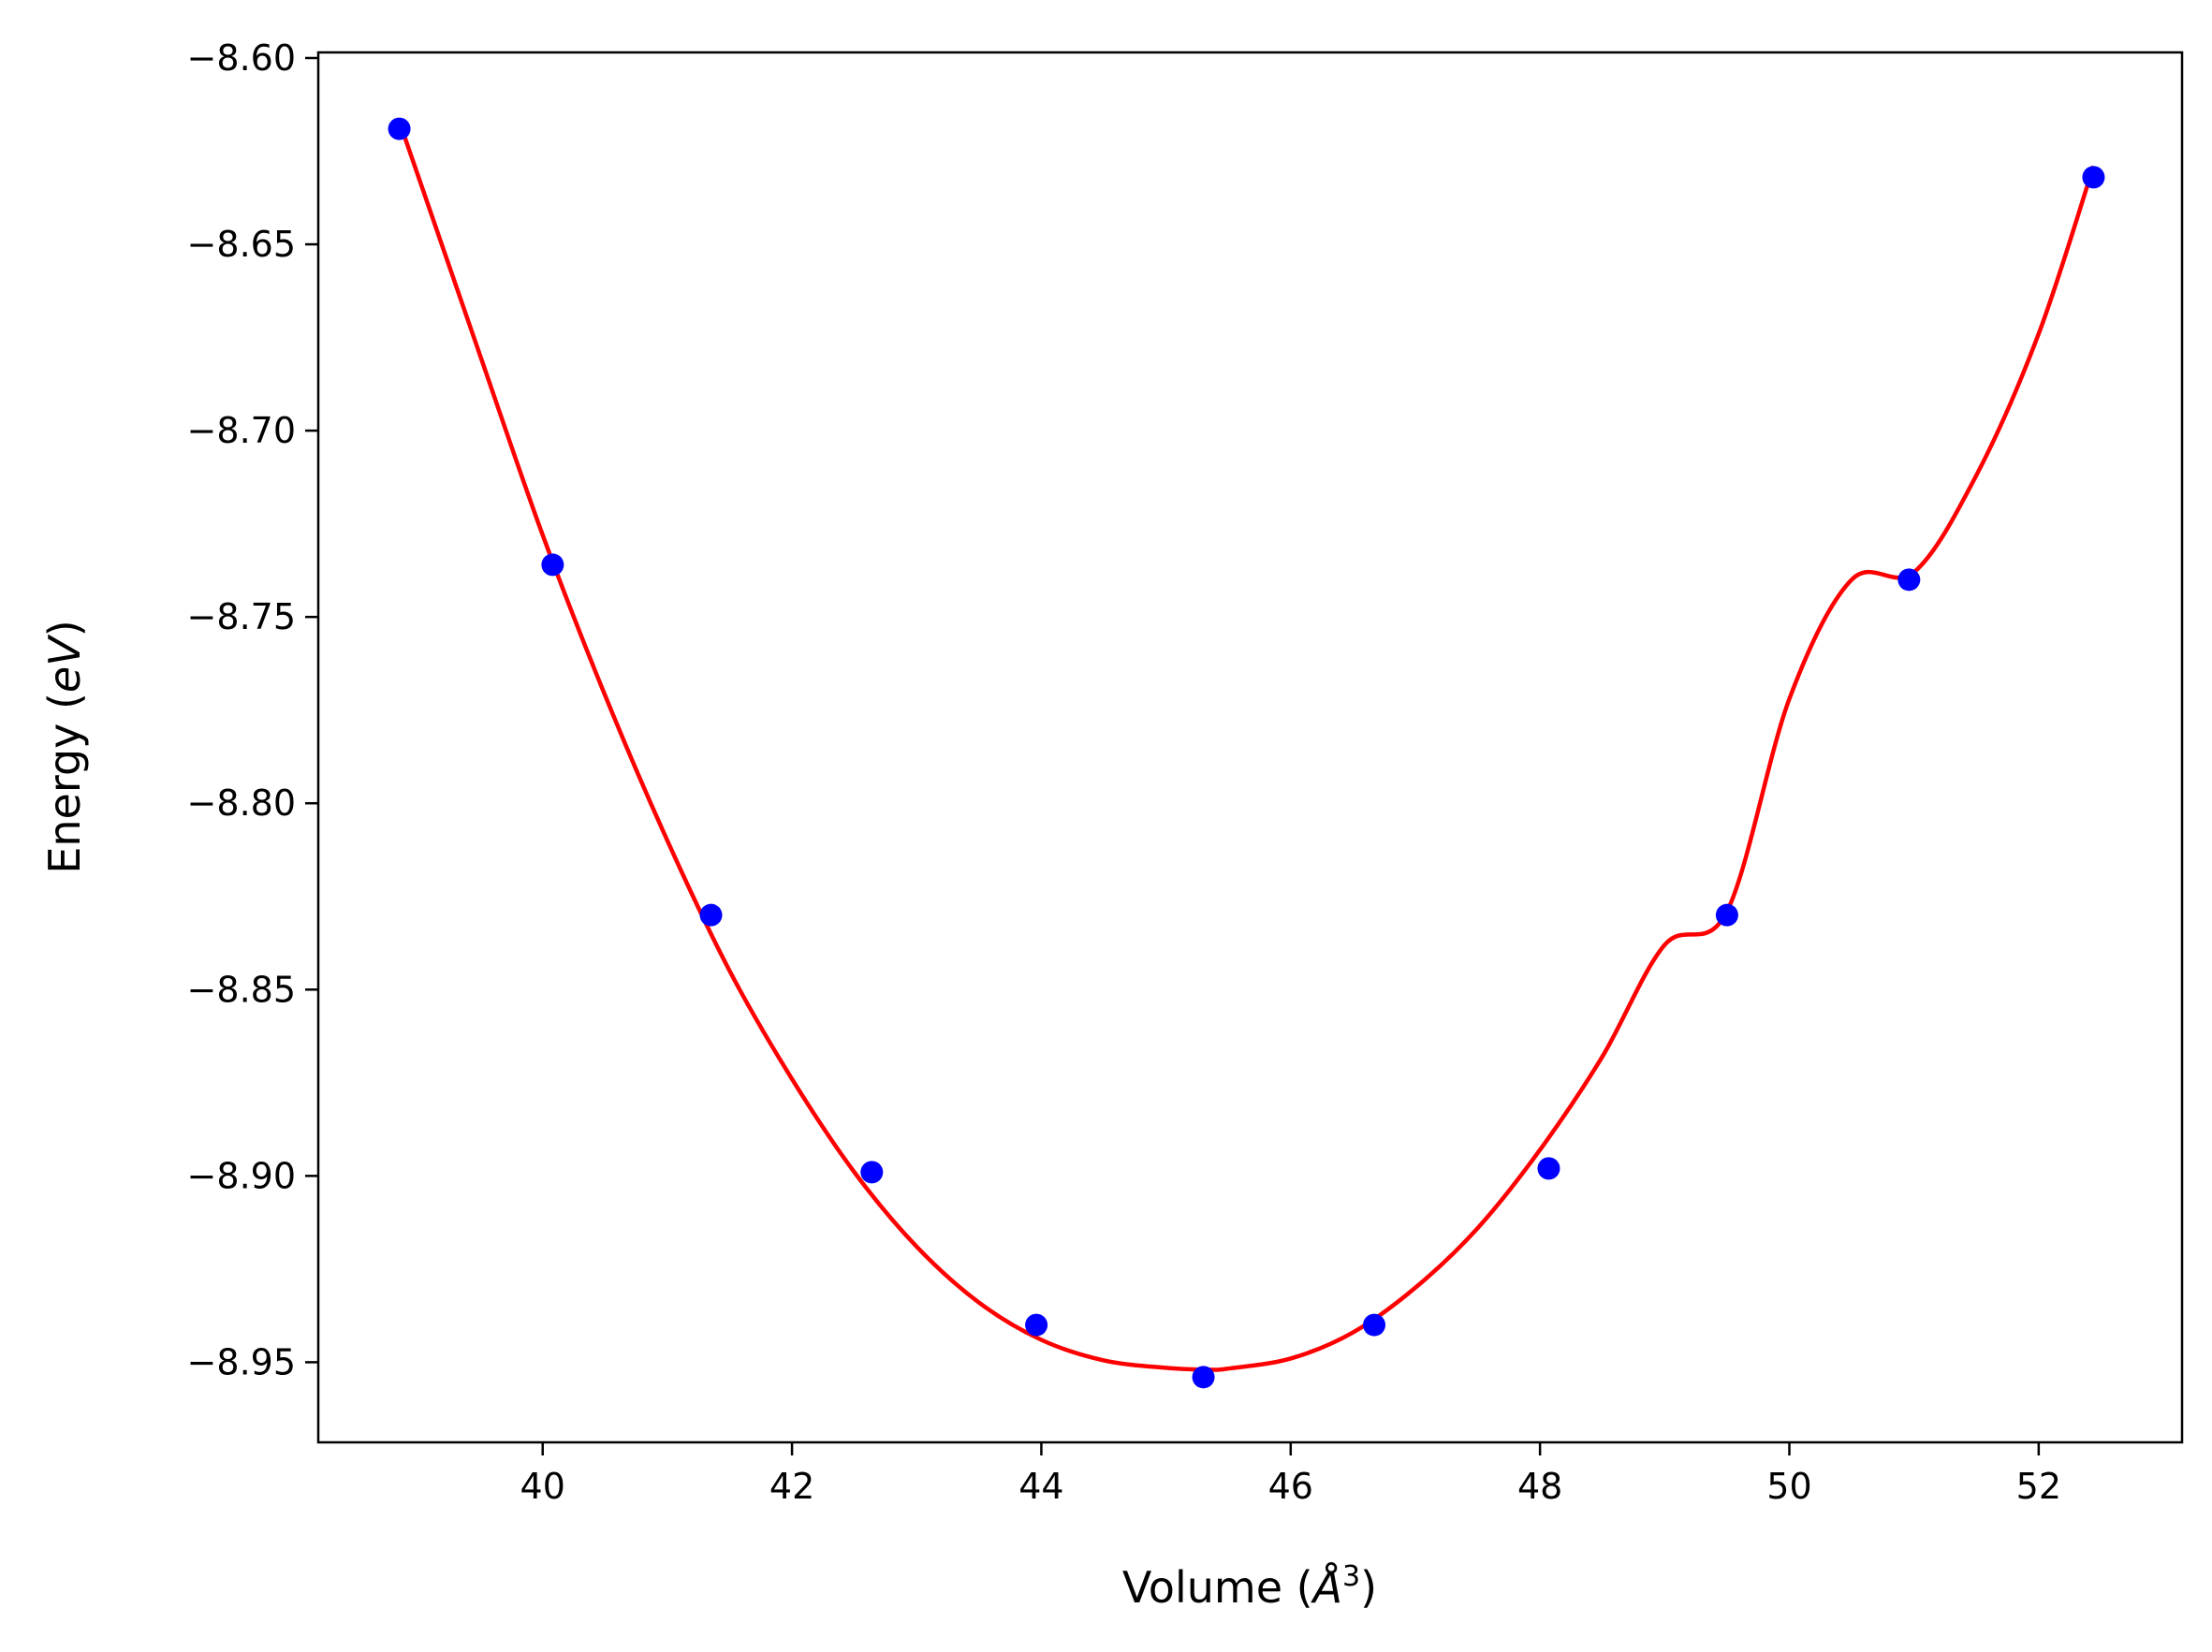 The height and width of the screenshot is (1652, 2212). I want to click on y-tick-label: −8.85, so click(241, 990).